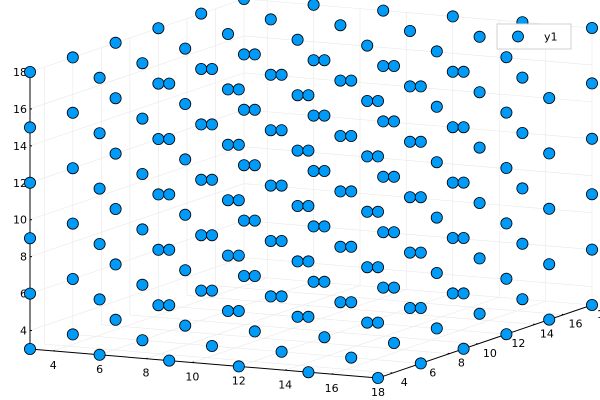  What do you see at coordinates (534, 36) in the screenshot?
I see `legend: y1` at bounding box center [534, 36].